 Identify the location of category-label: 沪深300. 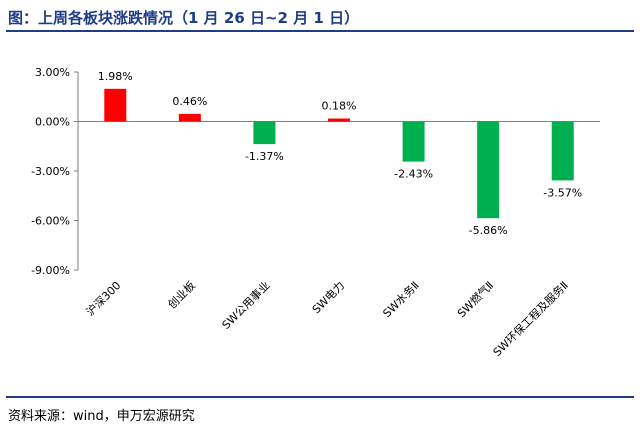
(103, 298).